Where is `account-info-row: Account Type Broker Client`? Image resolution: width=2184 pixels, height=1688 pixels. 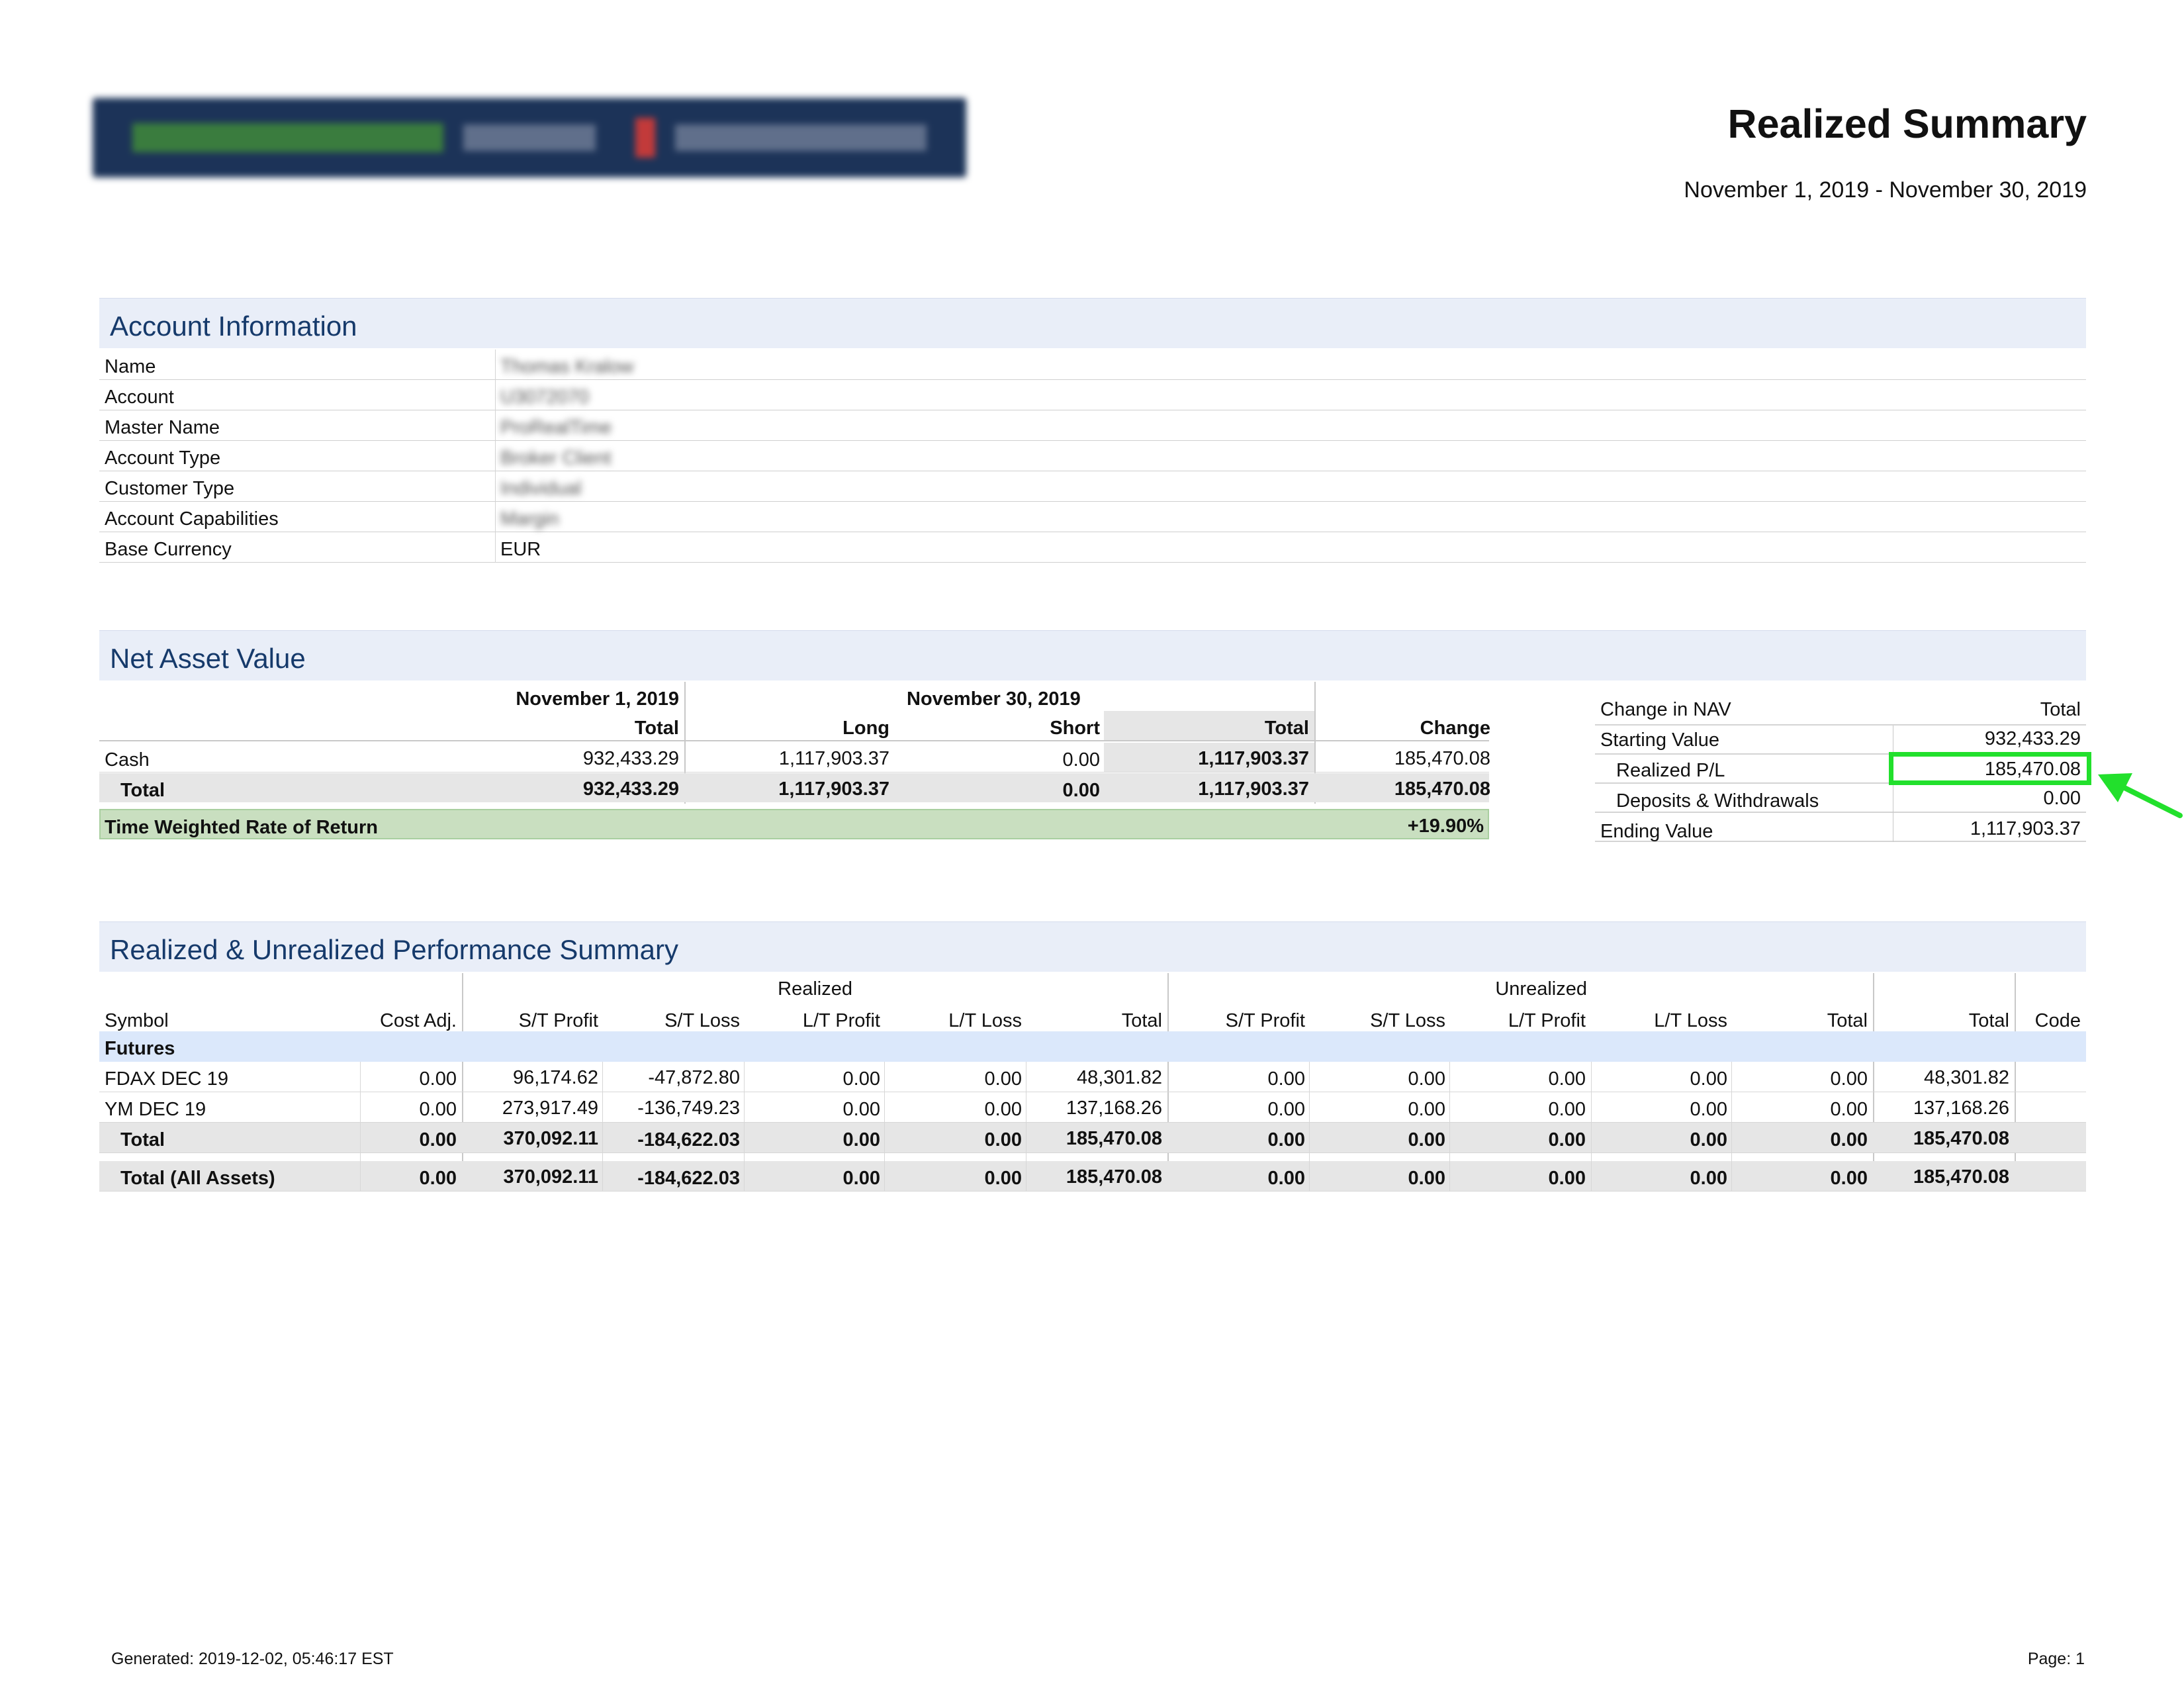 account-info-row: Account Type Broker Client is located at coordinates (1092, 456).